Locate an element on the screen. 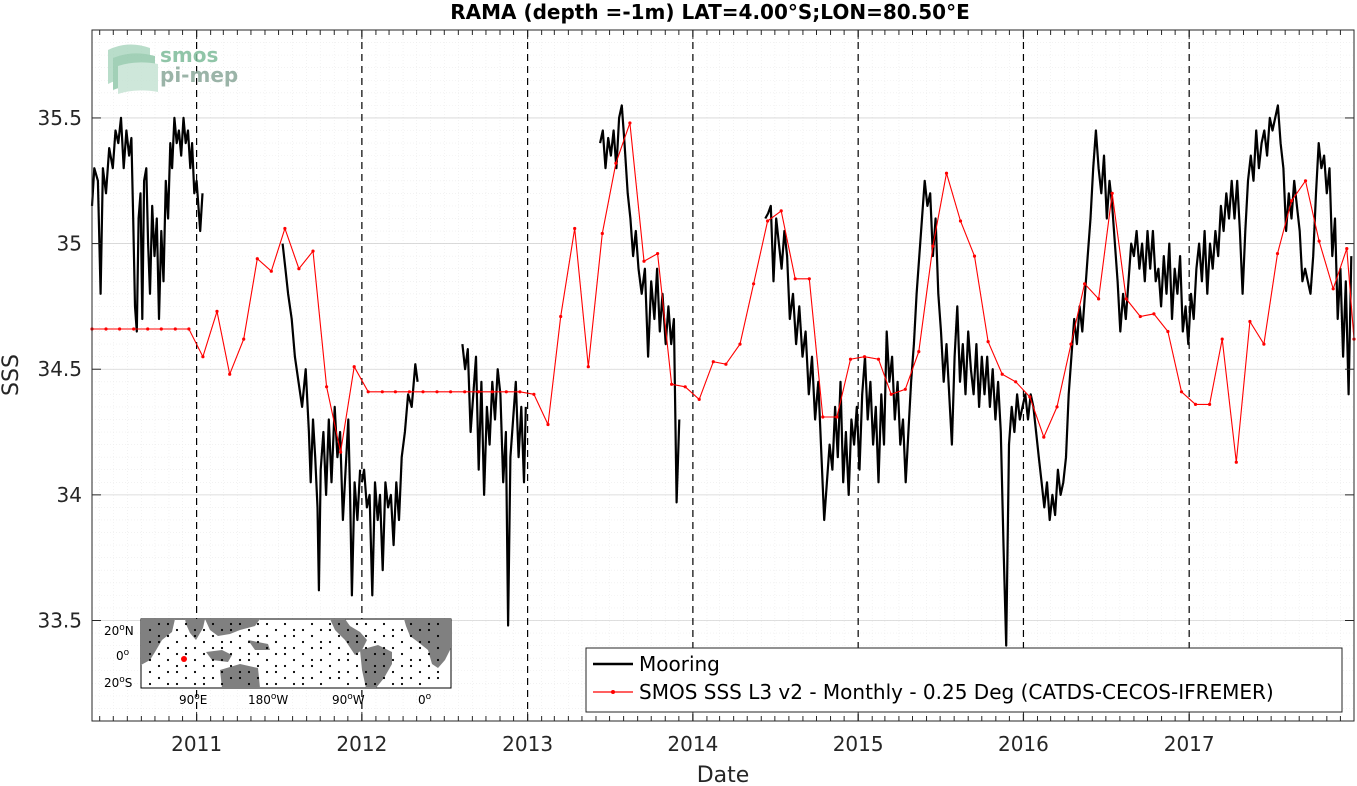  y-tick-label: 35 is located at coordinates (69, 244).